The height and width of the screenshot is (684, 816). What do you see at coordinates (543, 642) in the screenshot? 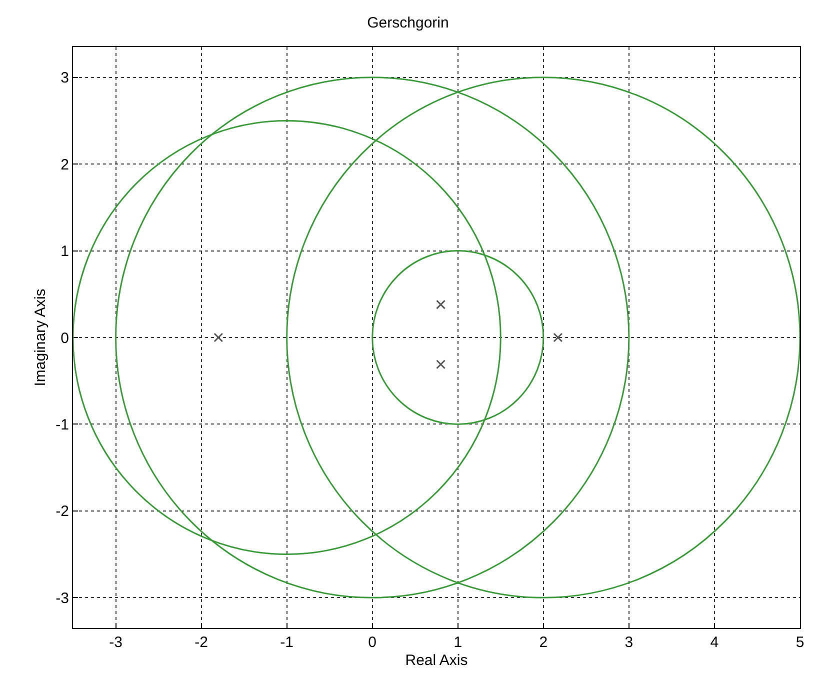
I see `x-tick-label: 2` at bounding box center [543, 642].